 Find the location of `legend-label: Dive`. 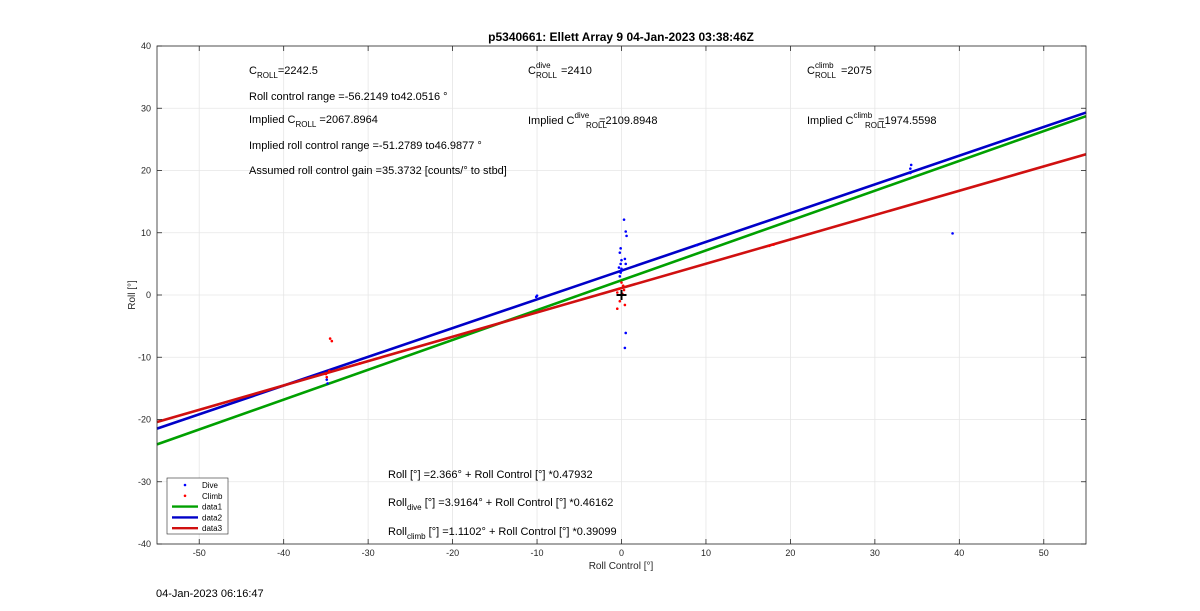

legend-label: Dive is located at coordinates (210, 485).